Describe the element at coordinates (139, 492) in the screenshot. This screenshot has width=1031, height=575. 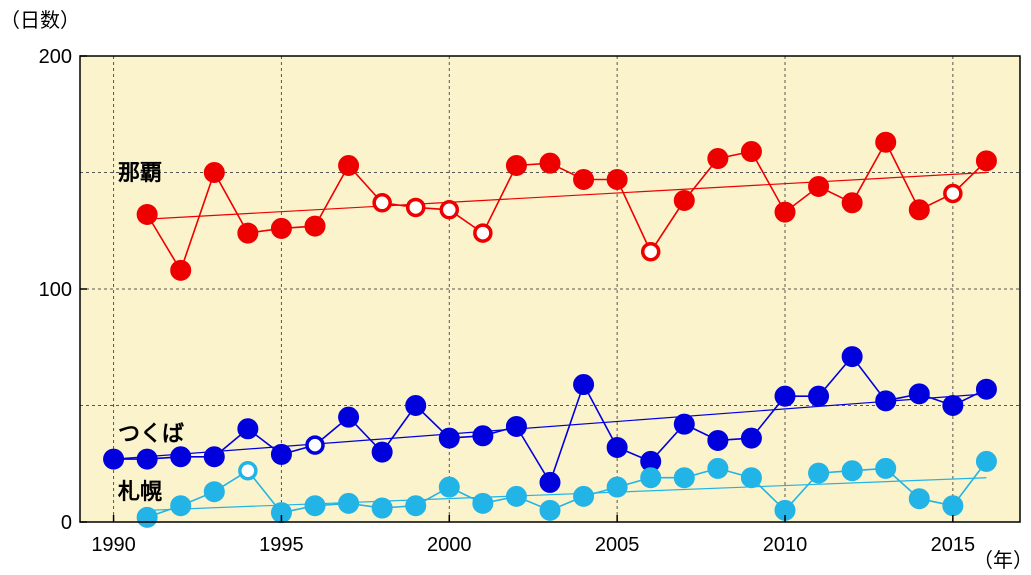
I see `series-label-sapporo: 札幌` at that location.